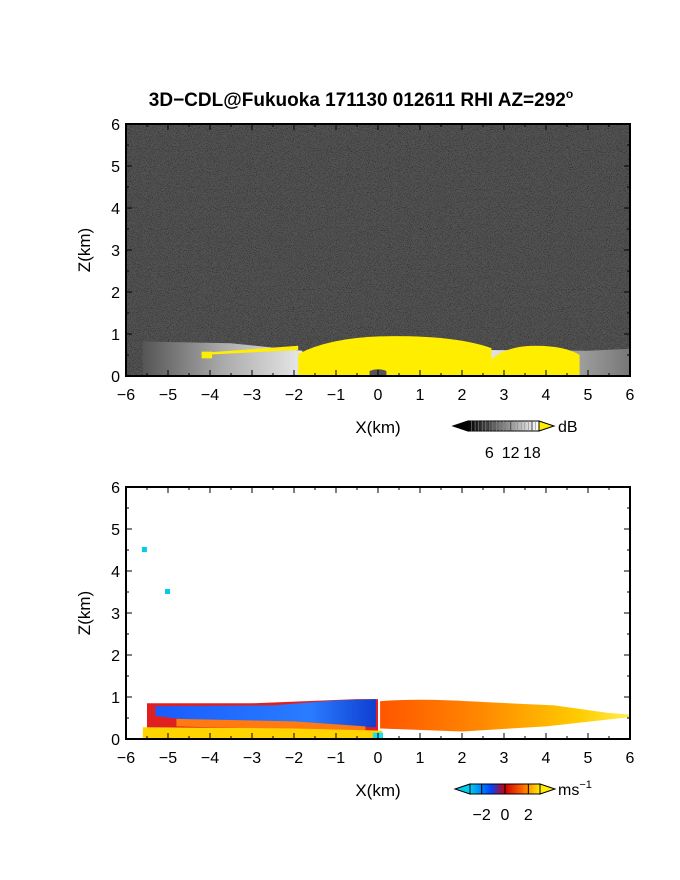  Describe the element at coordinates (250, 350) in the screenshot. I see `bright-streak` at that location.